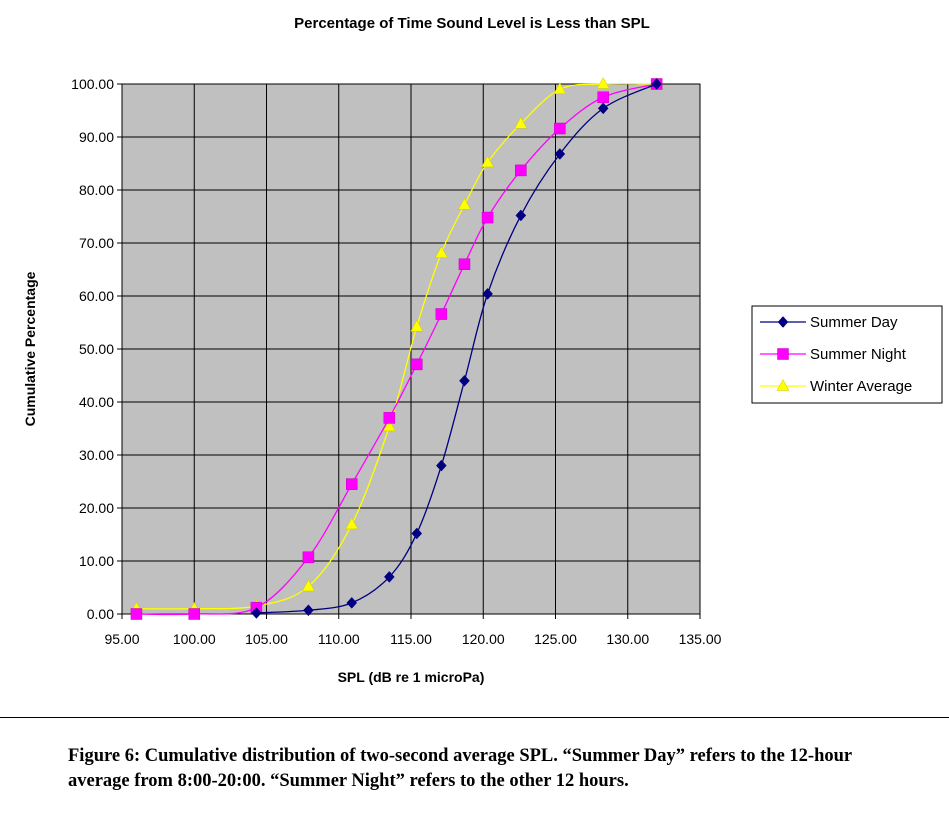 The image size is (949, 826). Describe the element at coordinates (411, 677) in the screenshot. I see `x-axis-label: SPL (dB re 1 microPa)` at that location.